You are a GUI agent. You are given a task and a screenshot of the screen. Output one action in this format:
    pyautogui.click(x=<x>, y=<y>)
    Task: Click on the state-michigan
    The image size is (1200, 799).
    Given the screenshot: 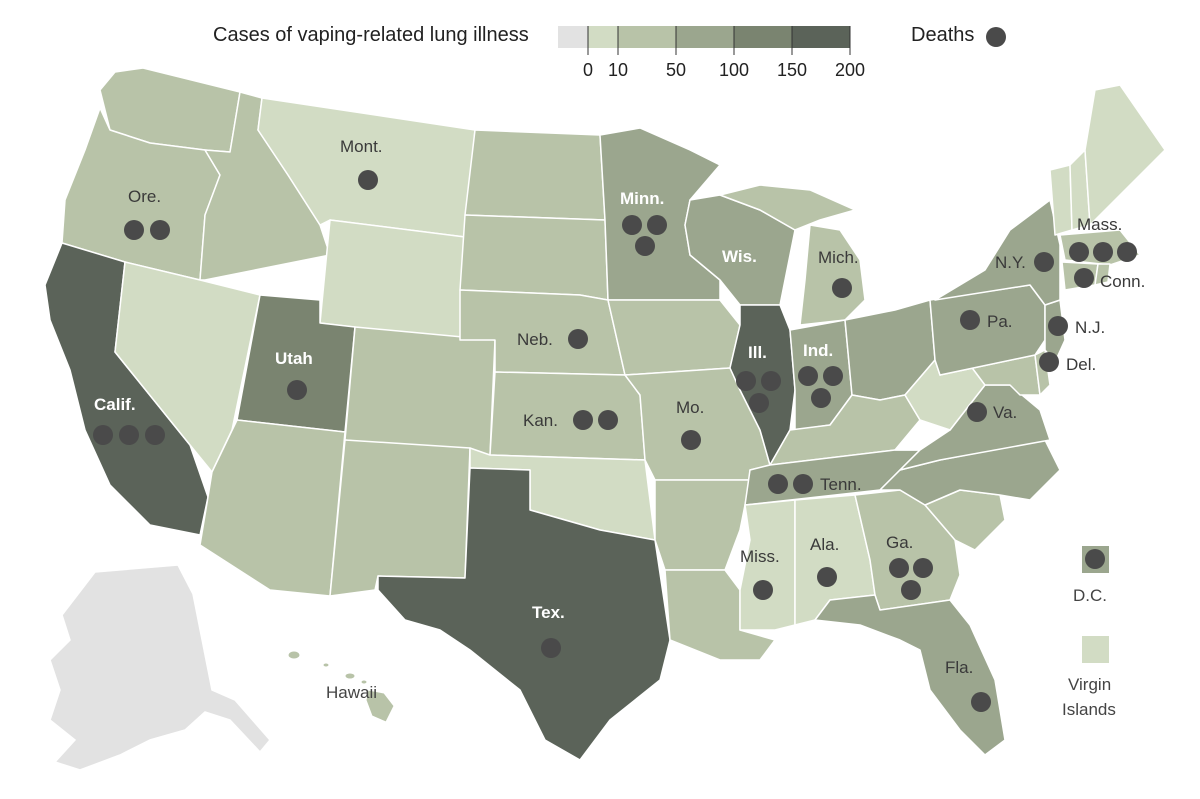 What is the action you would take?
    pyautogui.click(x=832, y=275)
    